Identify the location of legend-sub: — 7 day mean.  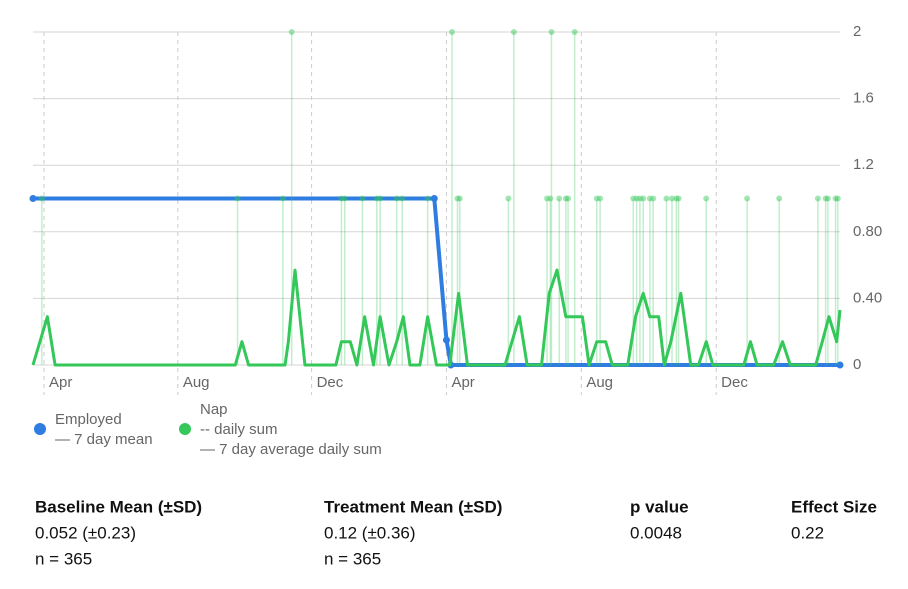
(104, 439).